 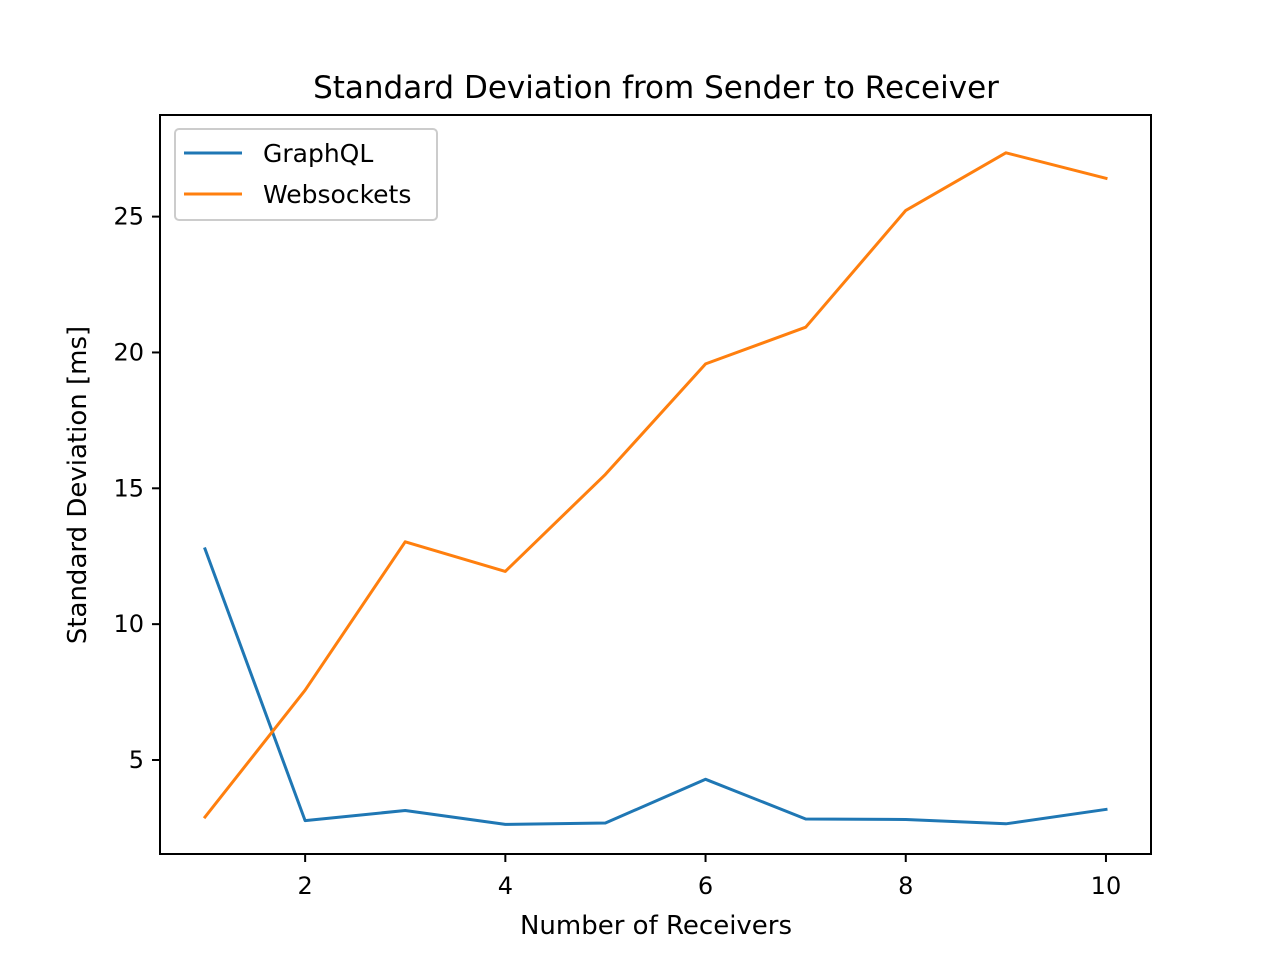 I want to click on y-tick-label: 25, so click(x=128, y=217).